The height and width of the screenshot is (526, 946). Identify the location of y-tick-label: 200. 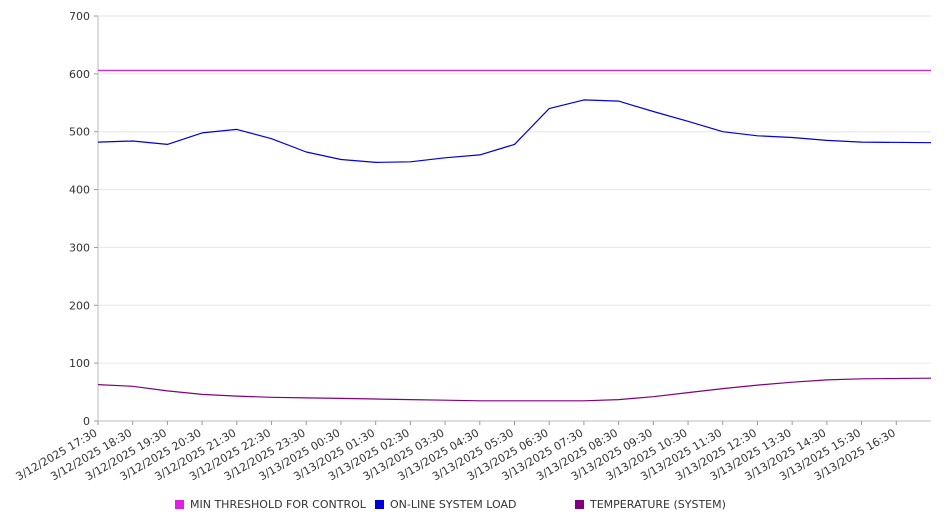
(79, 305).